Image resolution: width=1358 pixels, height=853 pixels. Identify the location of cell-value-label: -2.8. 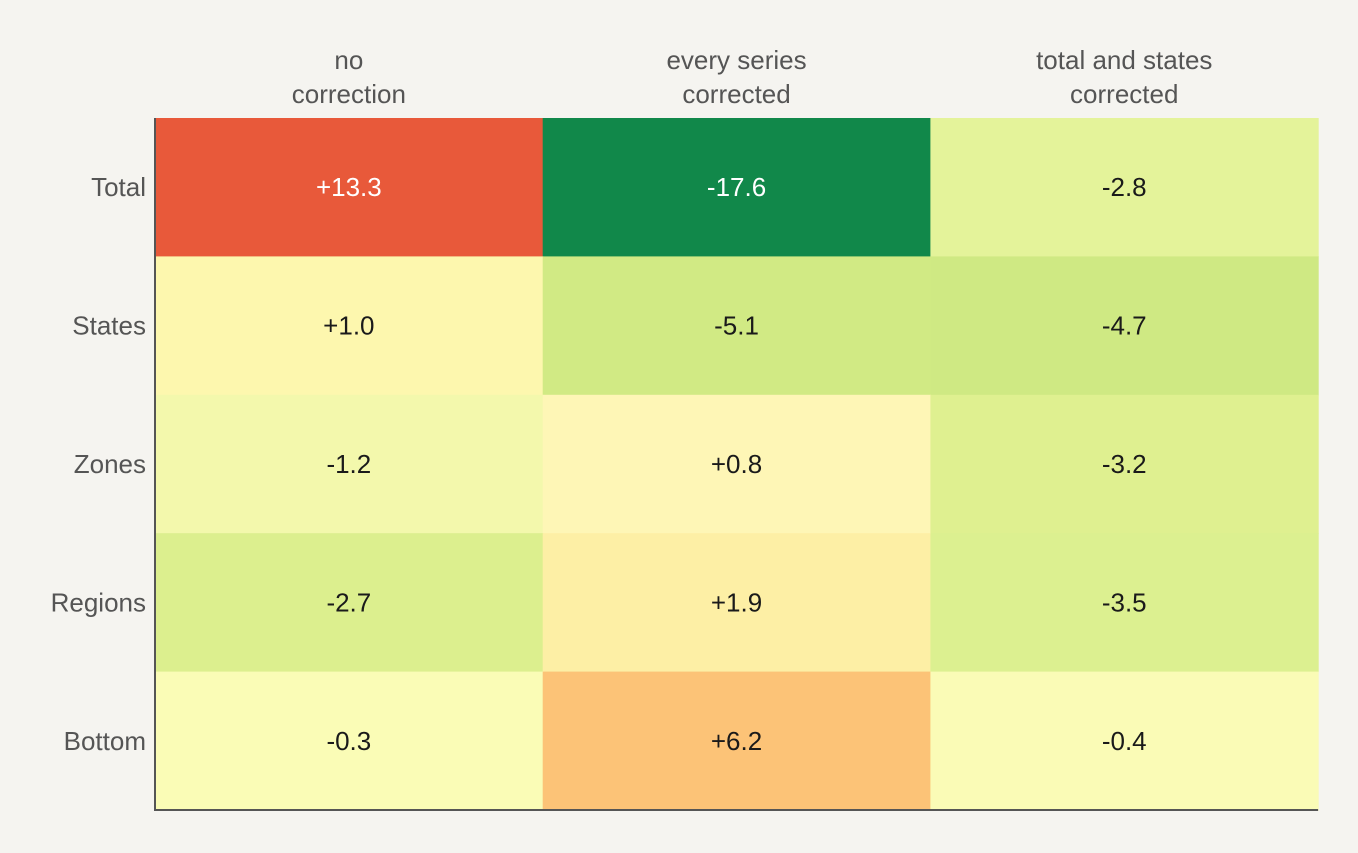
(1124, 187).